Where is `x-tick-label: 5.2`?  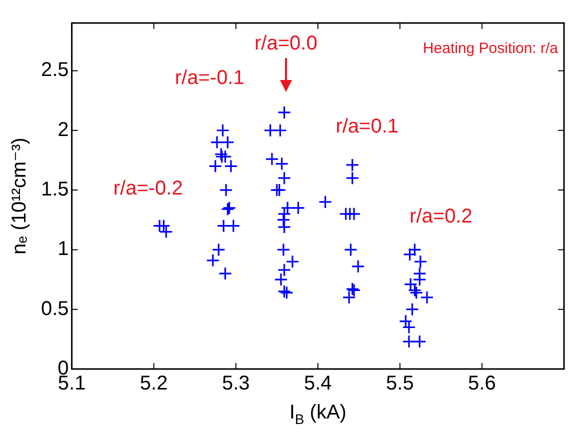
x-tick-label: 5.2 is located at coordinates (154, 383).